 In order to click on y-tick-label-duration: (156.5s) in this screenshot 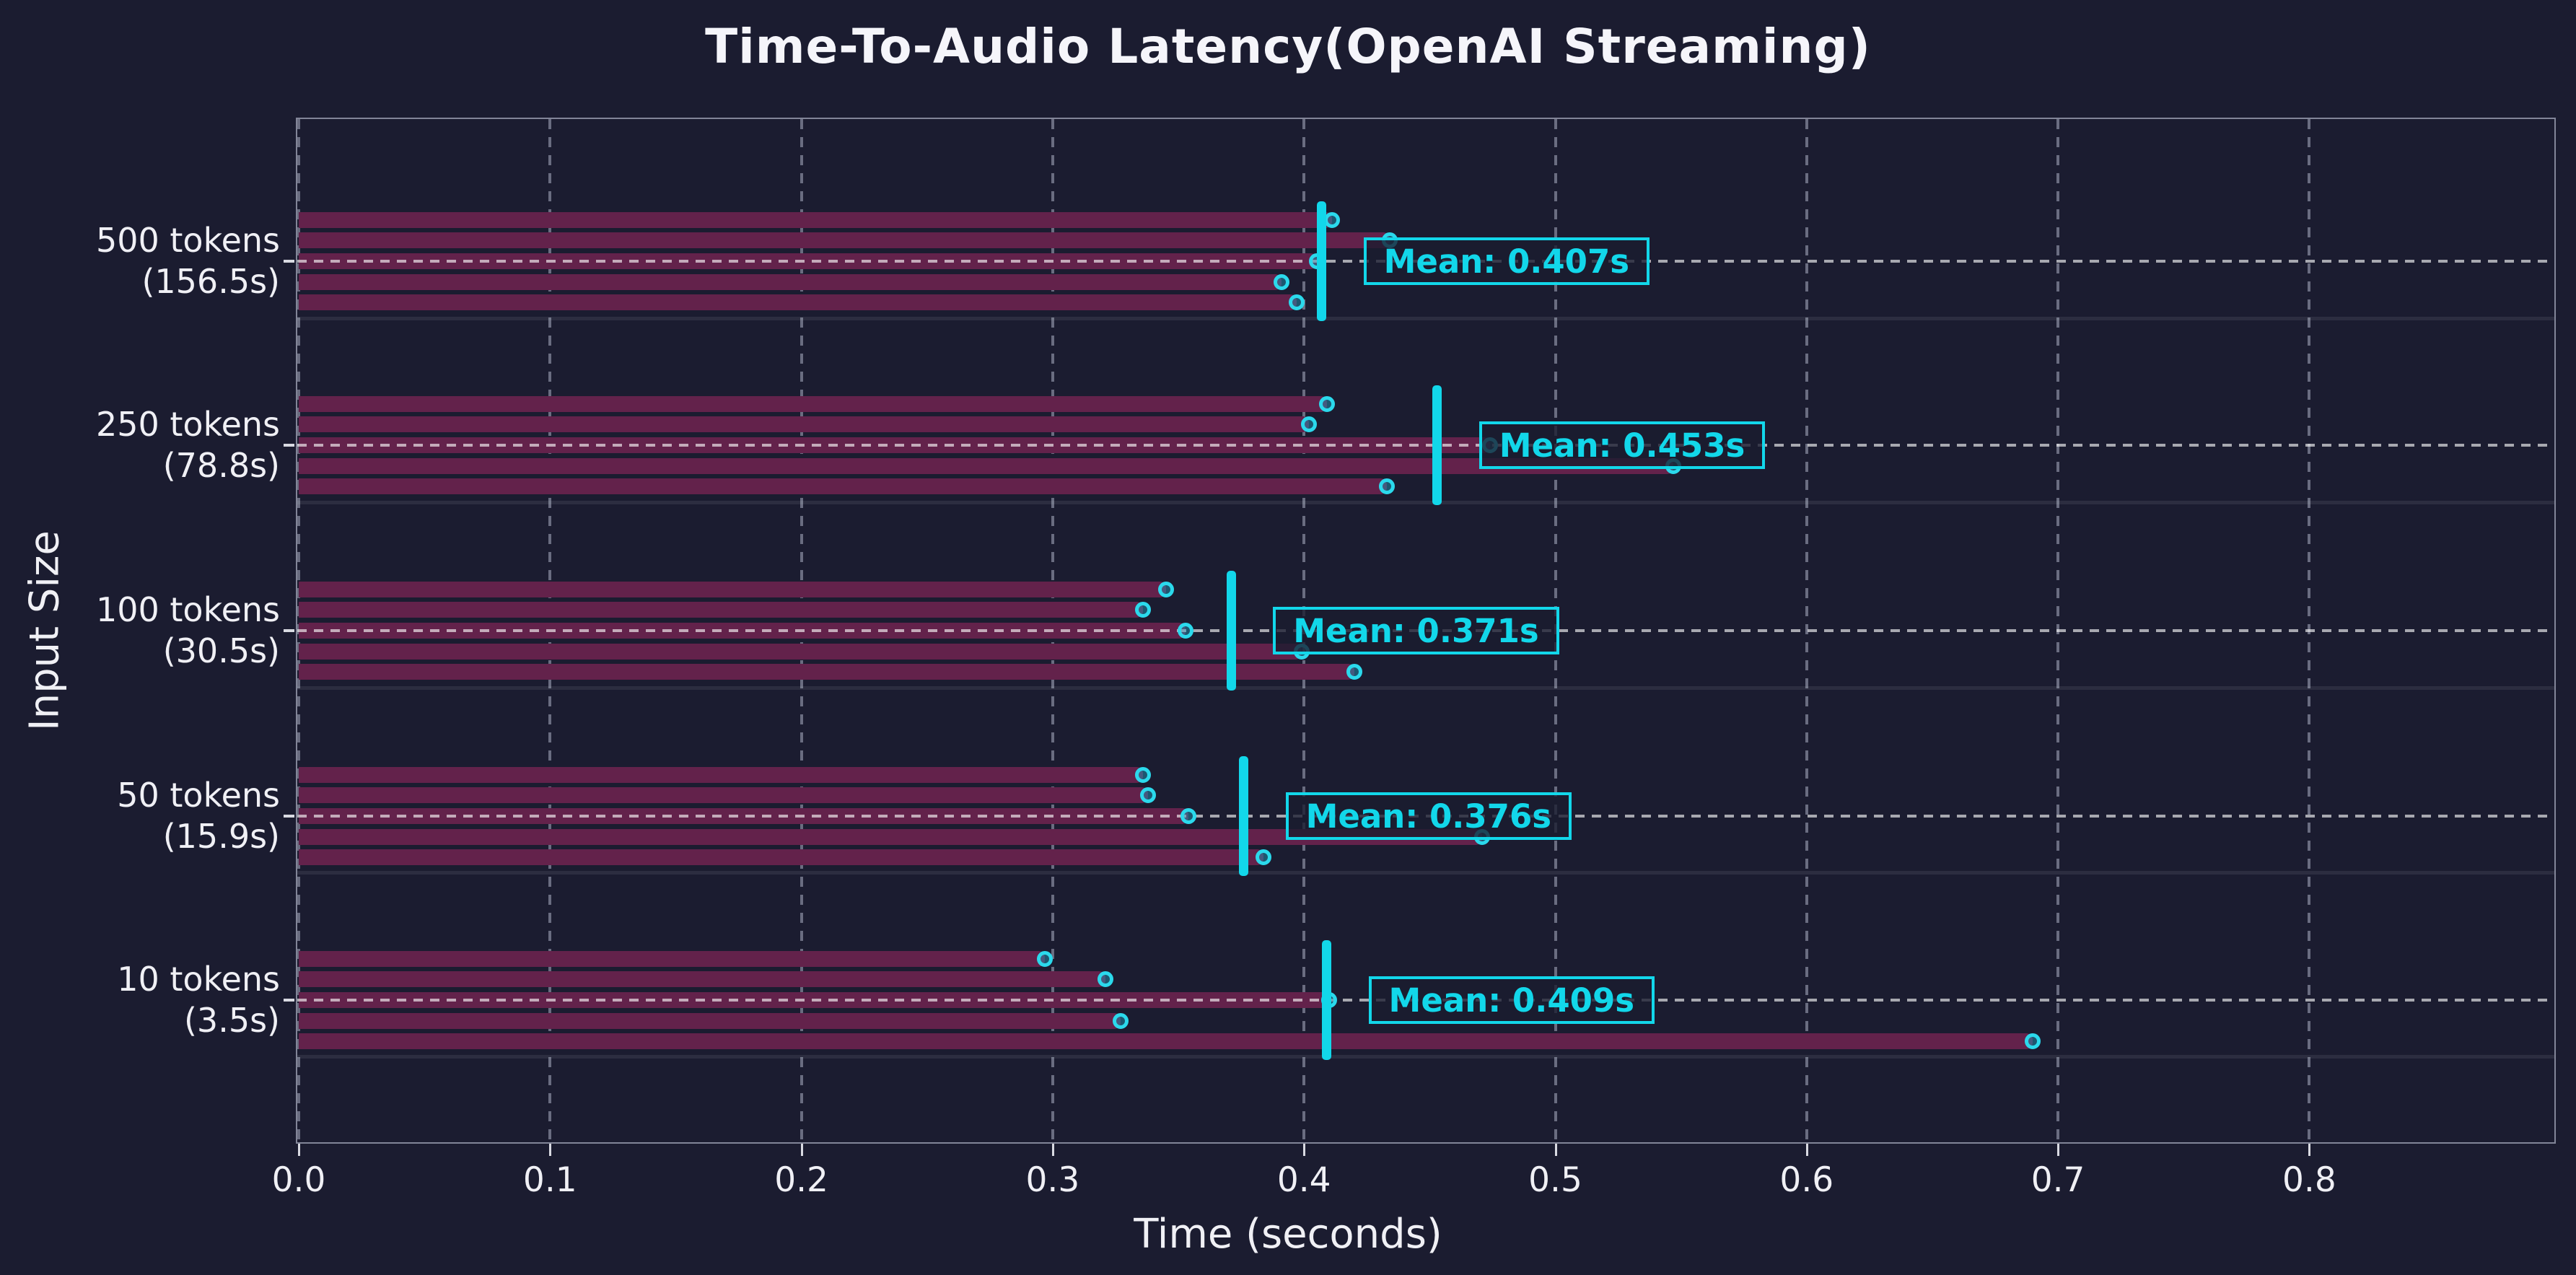, I will do `click(210, 281)`.